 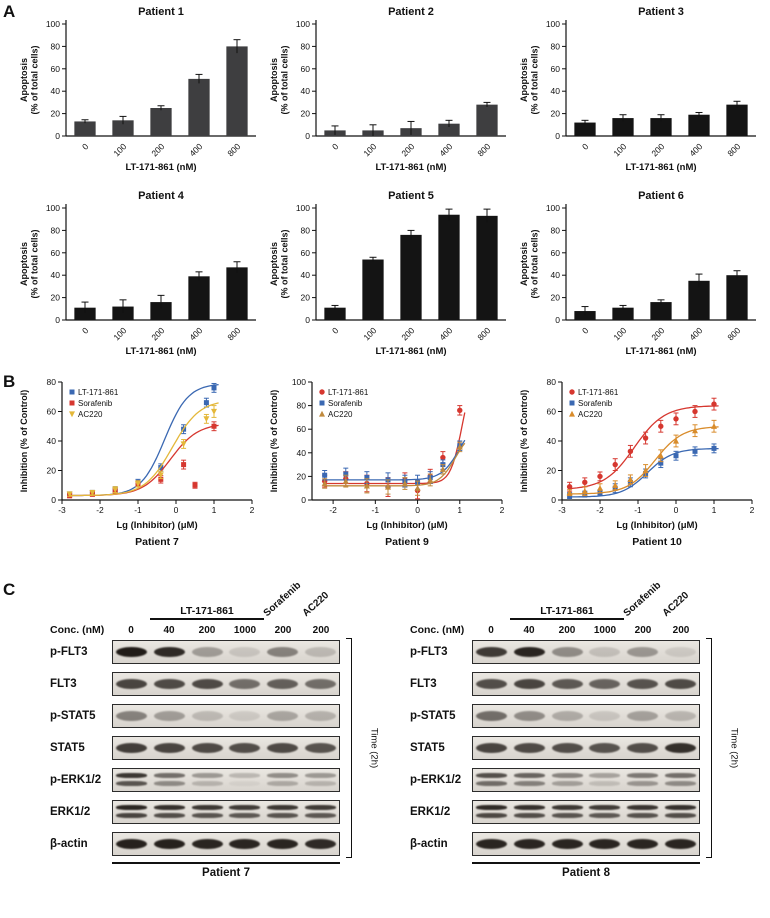 What do you see at coordinates (9, 589) in the screenshot?
I see `panel-c-label: C` at bounding box center [9, 589].